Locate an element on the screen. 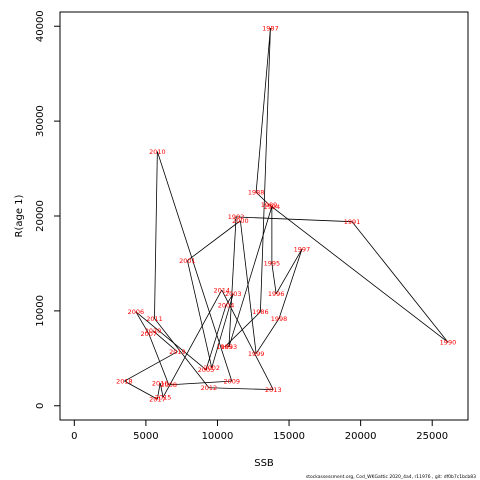 Image resolution: width=480 pixels, height=480 pixels. year-label: 1996 is located at coordinates (276, 294).